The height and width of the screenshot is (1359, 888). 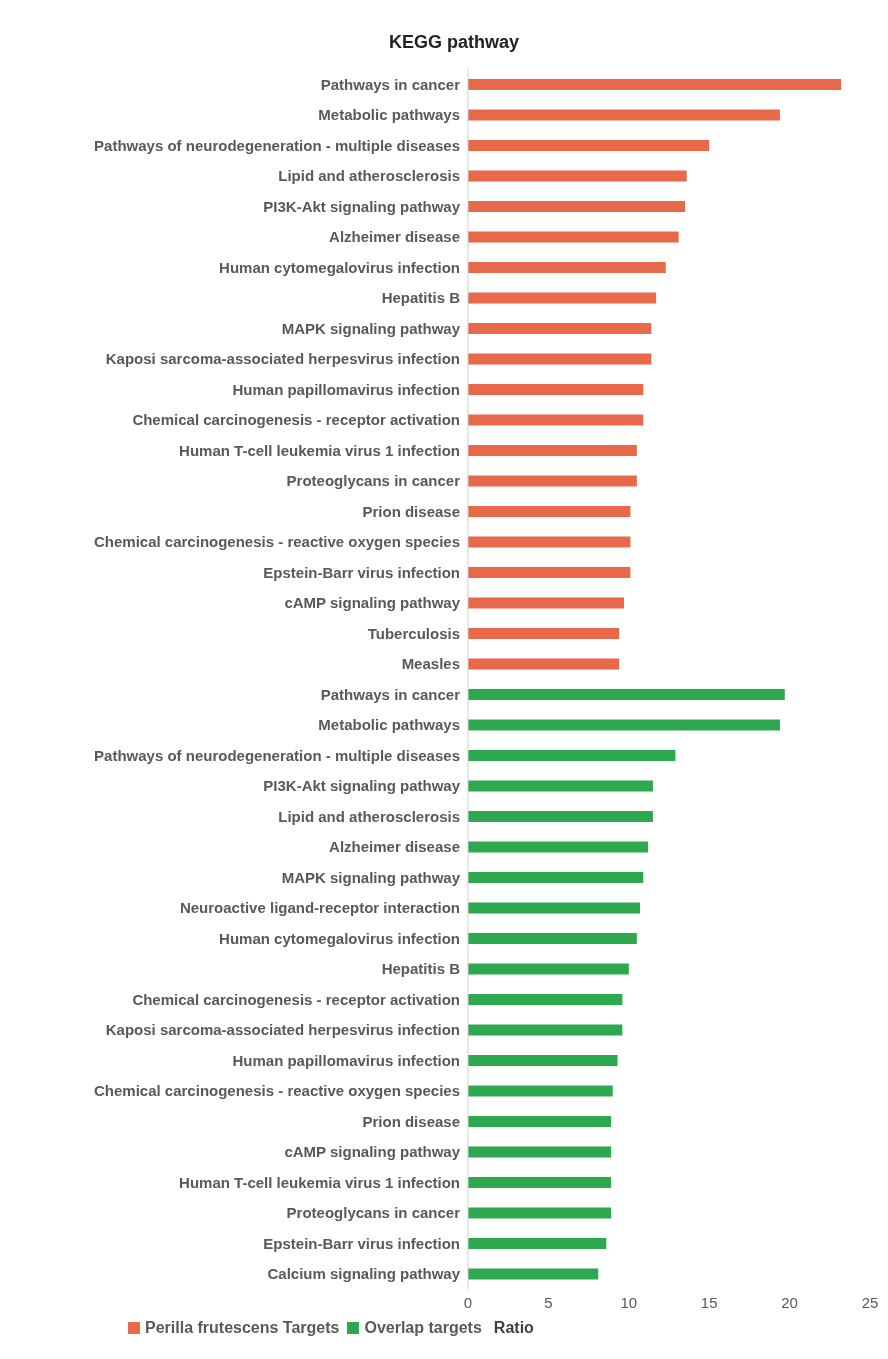 I want to click on y-tick-label: Tuberculosis, so click(x=413, y=633).